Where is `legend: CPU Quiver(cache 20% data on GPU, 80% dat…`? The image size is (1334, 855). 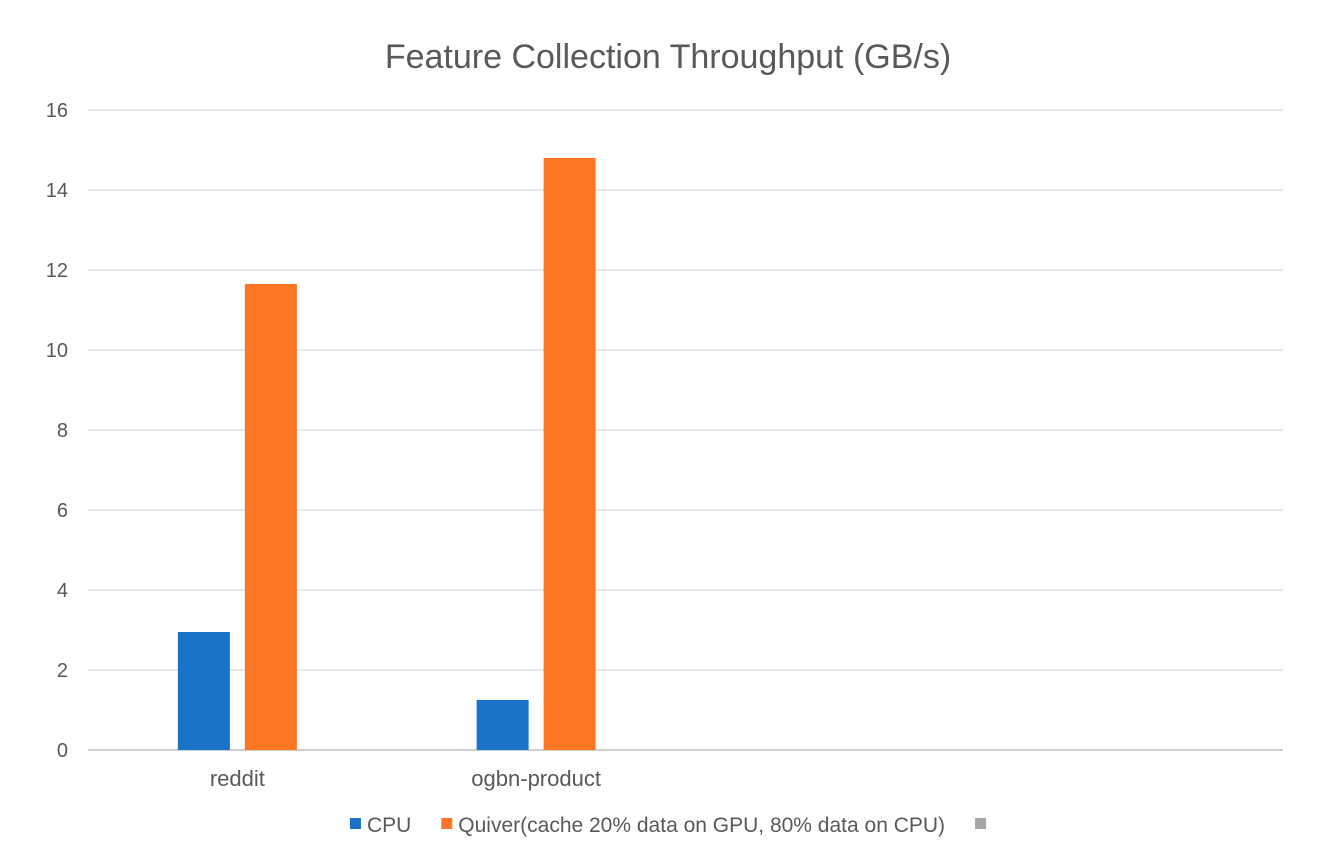
legend: CPU Quiver(cache 20% data on GPU, 80% dat… is located at coordinates (668, 825).